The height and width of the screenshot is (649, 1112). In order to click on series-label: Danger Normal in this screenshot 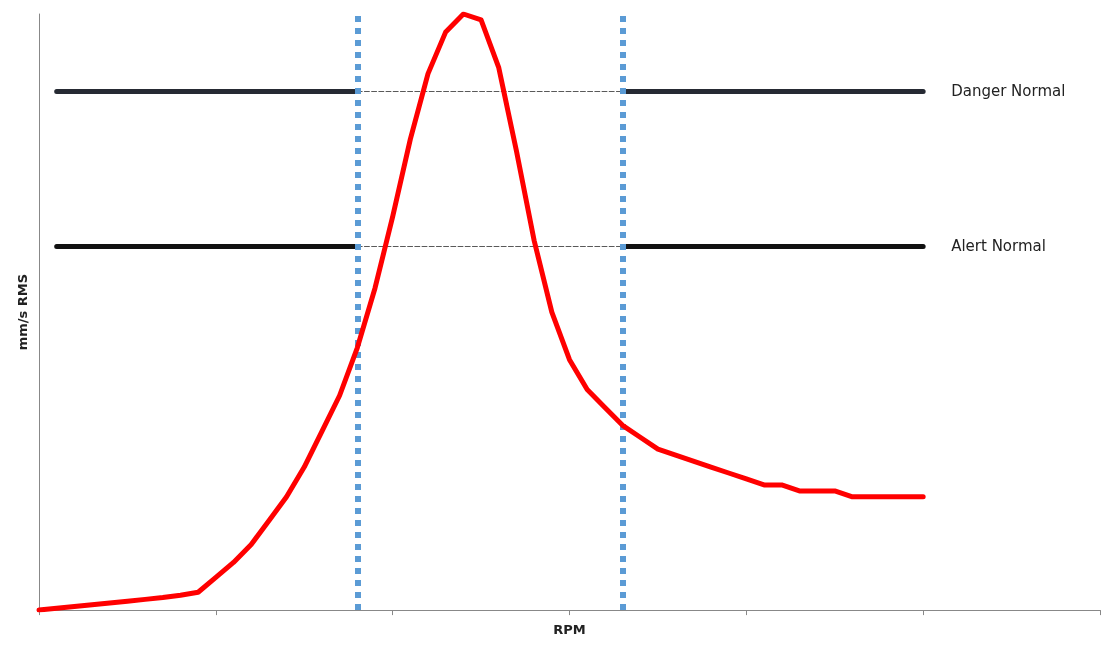, I will do `click(1008, 91)`.